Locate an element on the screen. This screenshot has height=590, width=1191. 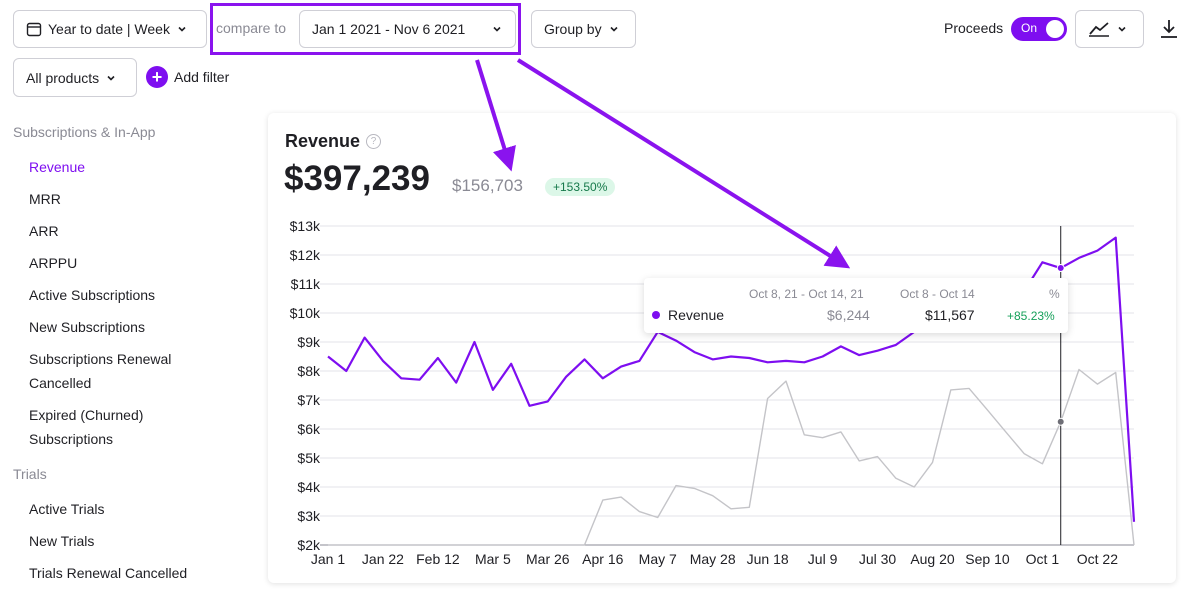
sidebar-item-new-trials: New Trials is located at coordinates (62, 541).